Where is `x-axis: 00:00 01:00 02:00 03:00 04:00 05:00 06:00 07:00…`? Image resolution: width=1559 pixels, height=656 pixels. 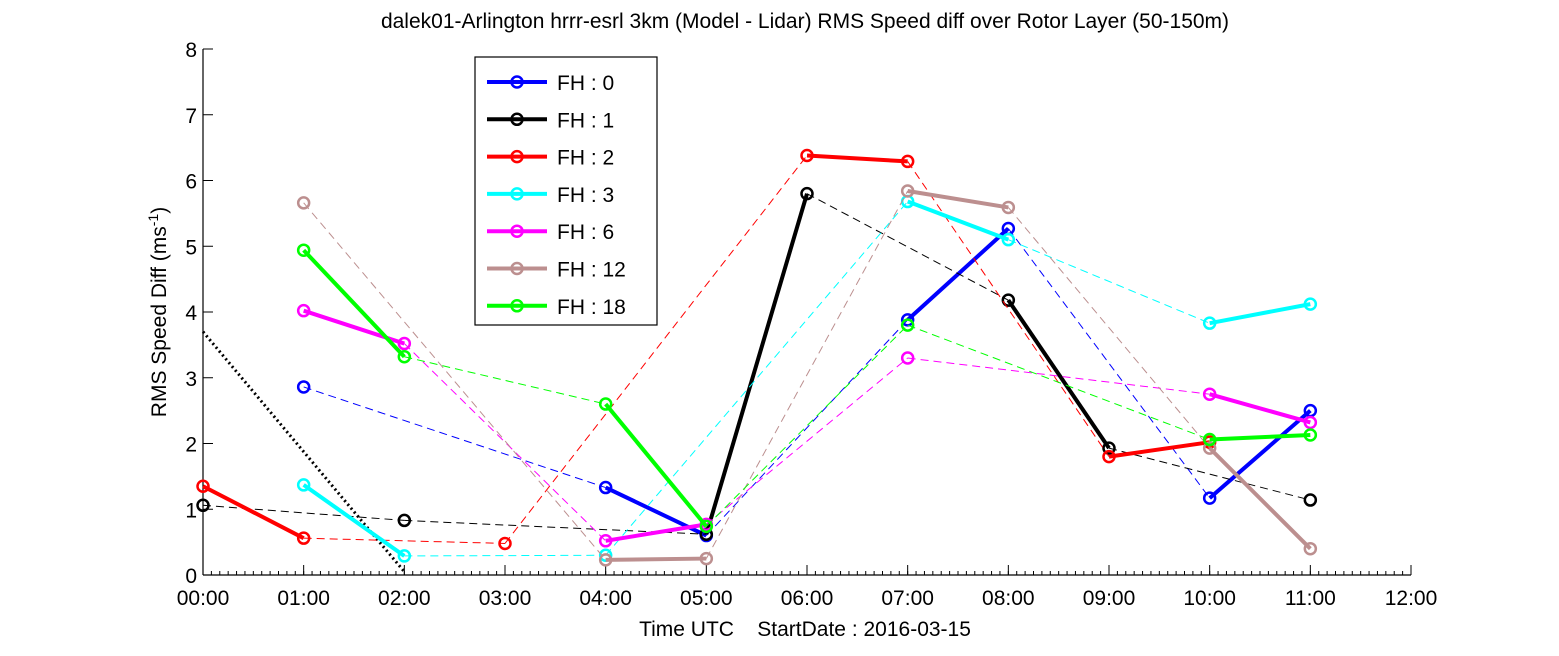 x-axis: 00:00 01:00 02:00 03:00 04:00 05:00 06:00 07:00… is located at coordinates (807, 587).